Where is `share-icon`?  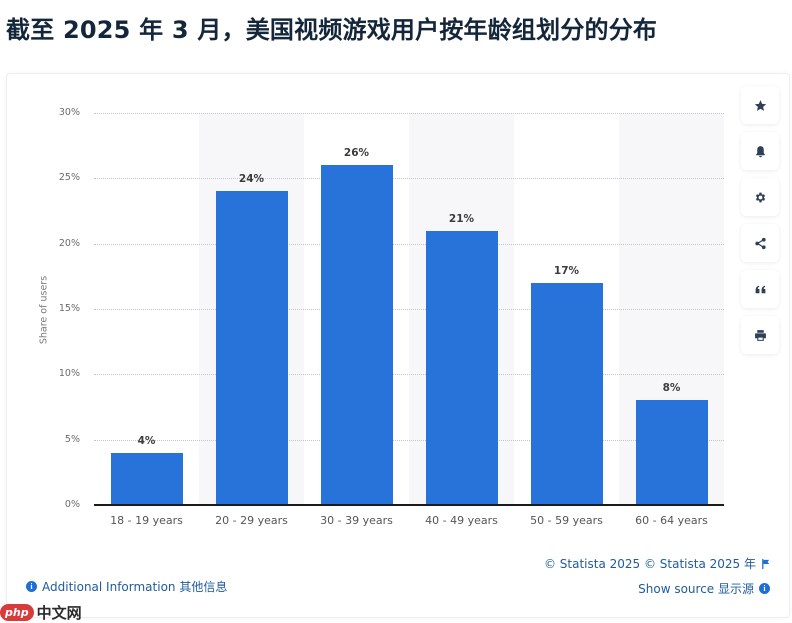
share-icon is located at coordinates (760, 243).